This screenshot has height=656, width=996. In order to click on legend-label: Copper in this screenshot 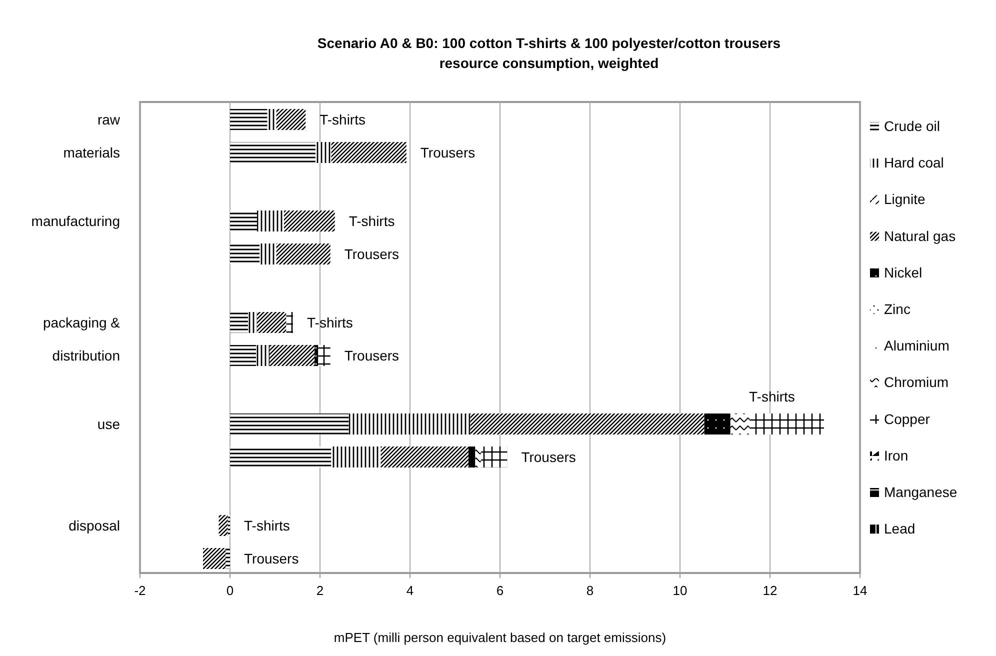, I will do `click(907, 418)`.